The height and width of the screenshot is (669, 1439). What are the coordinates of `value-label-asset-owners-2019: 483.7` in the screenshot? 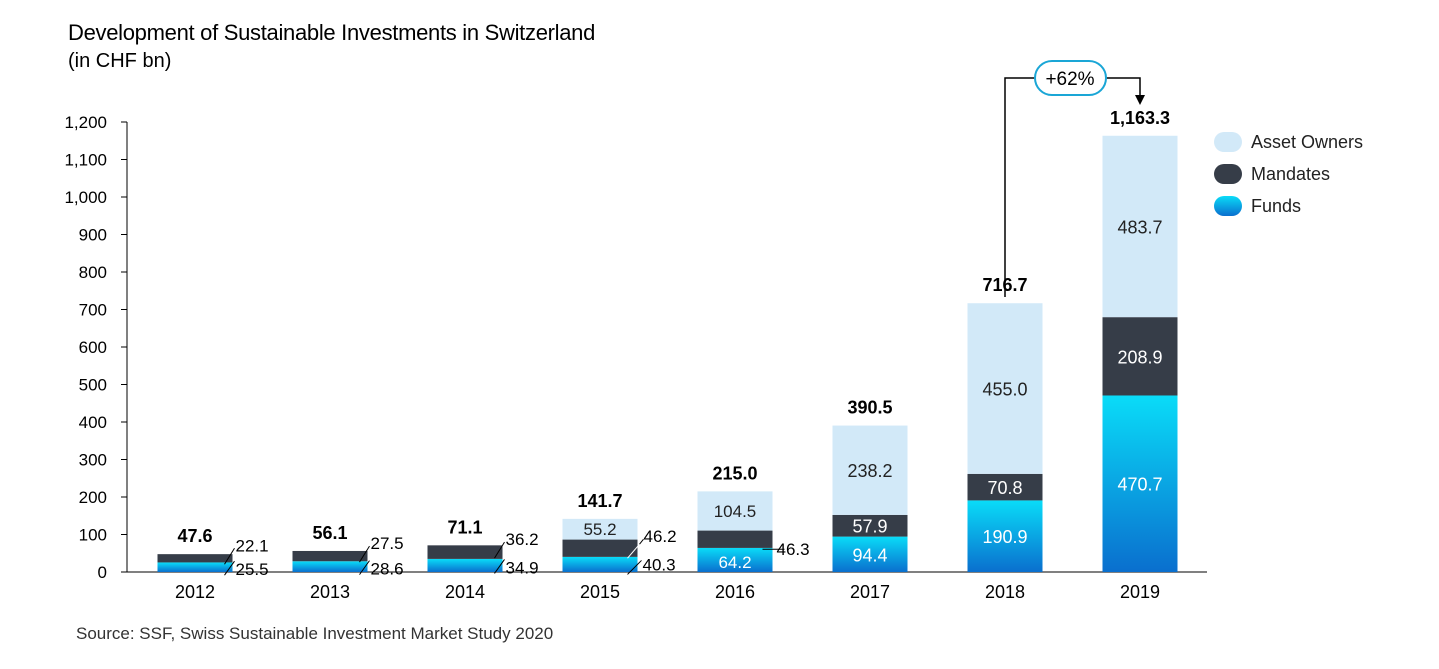 It's located at (1139, 227).